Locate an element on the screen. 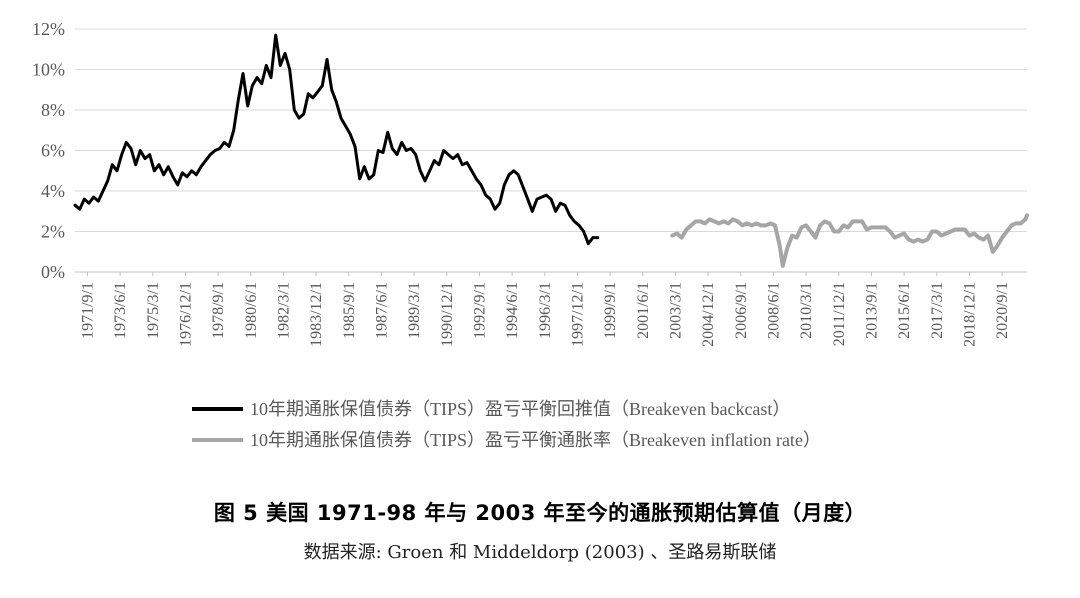 This screenshot has width=1080, height=598. y-tick-label: 10% is located at coordinates (48, 70).